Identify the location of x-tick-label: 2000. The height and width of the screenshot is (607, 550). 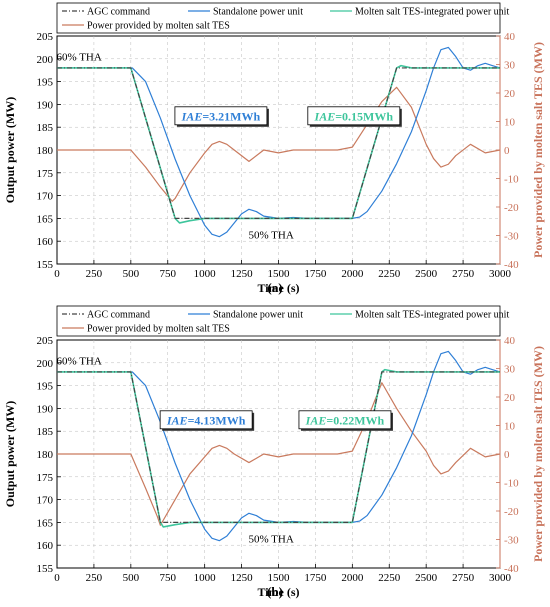
(352, 274).